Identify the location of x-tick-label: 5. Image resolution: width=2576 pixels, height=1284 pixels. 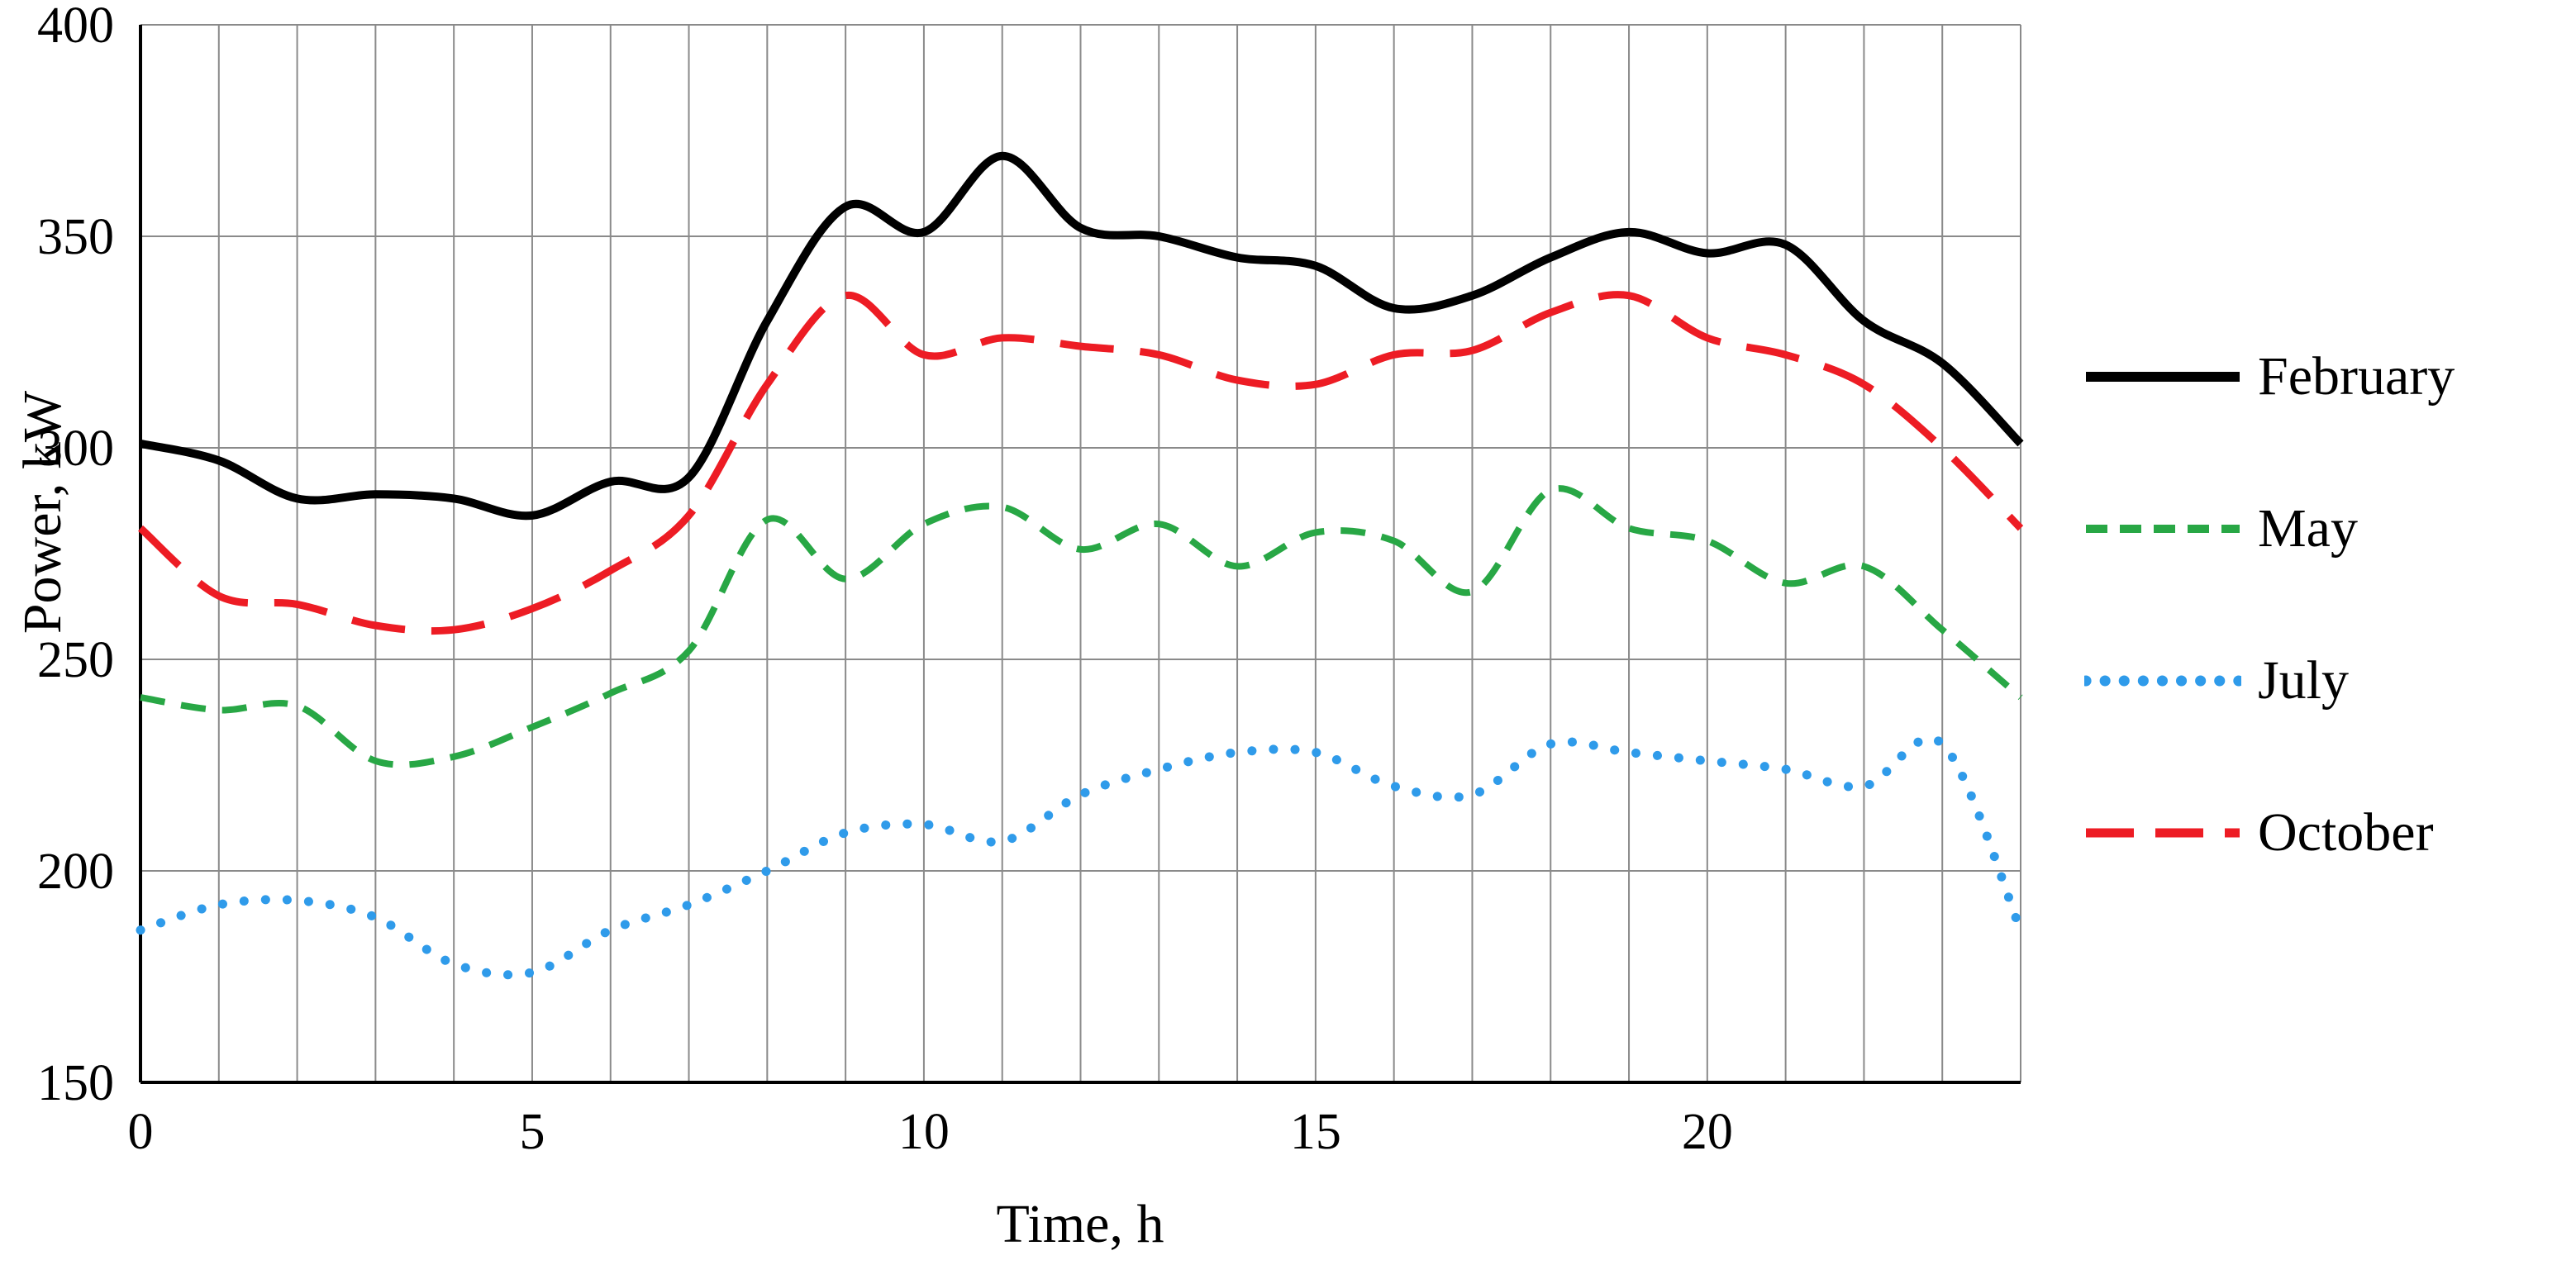
(532, 1132).